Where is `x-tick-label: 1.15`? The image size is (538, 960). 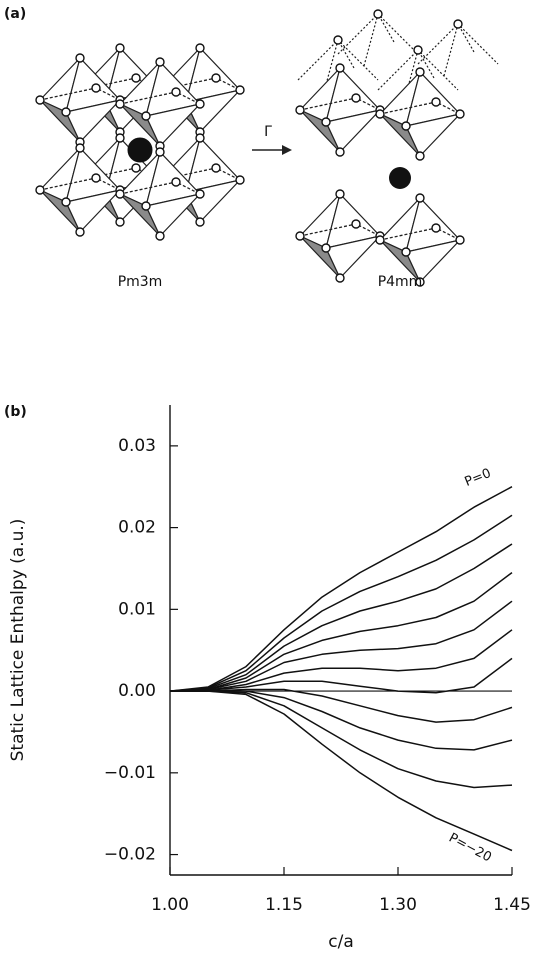 x-tick-label: 1.15 is located at coordinates (284, 905).